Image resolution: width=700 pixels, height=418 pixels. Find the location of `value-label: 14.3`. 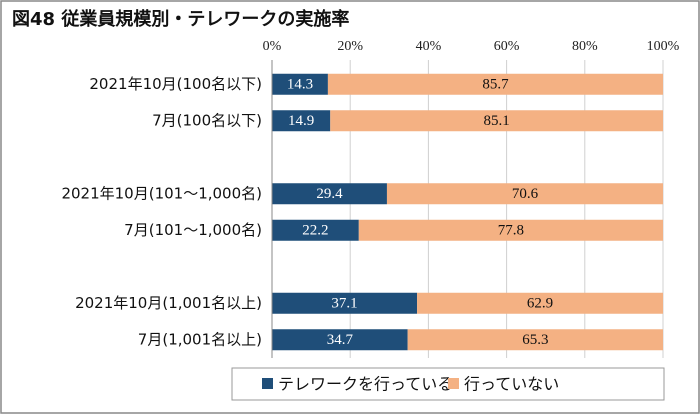

value-label: 14.3 is located at coordinates (300, 85).